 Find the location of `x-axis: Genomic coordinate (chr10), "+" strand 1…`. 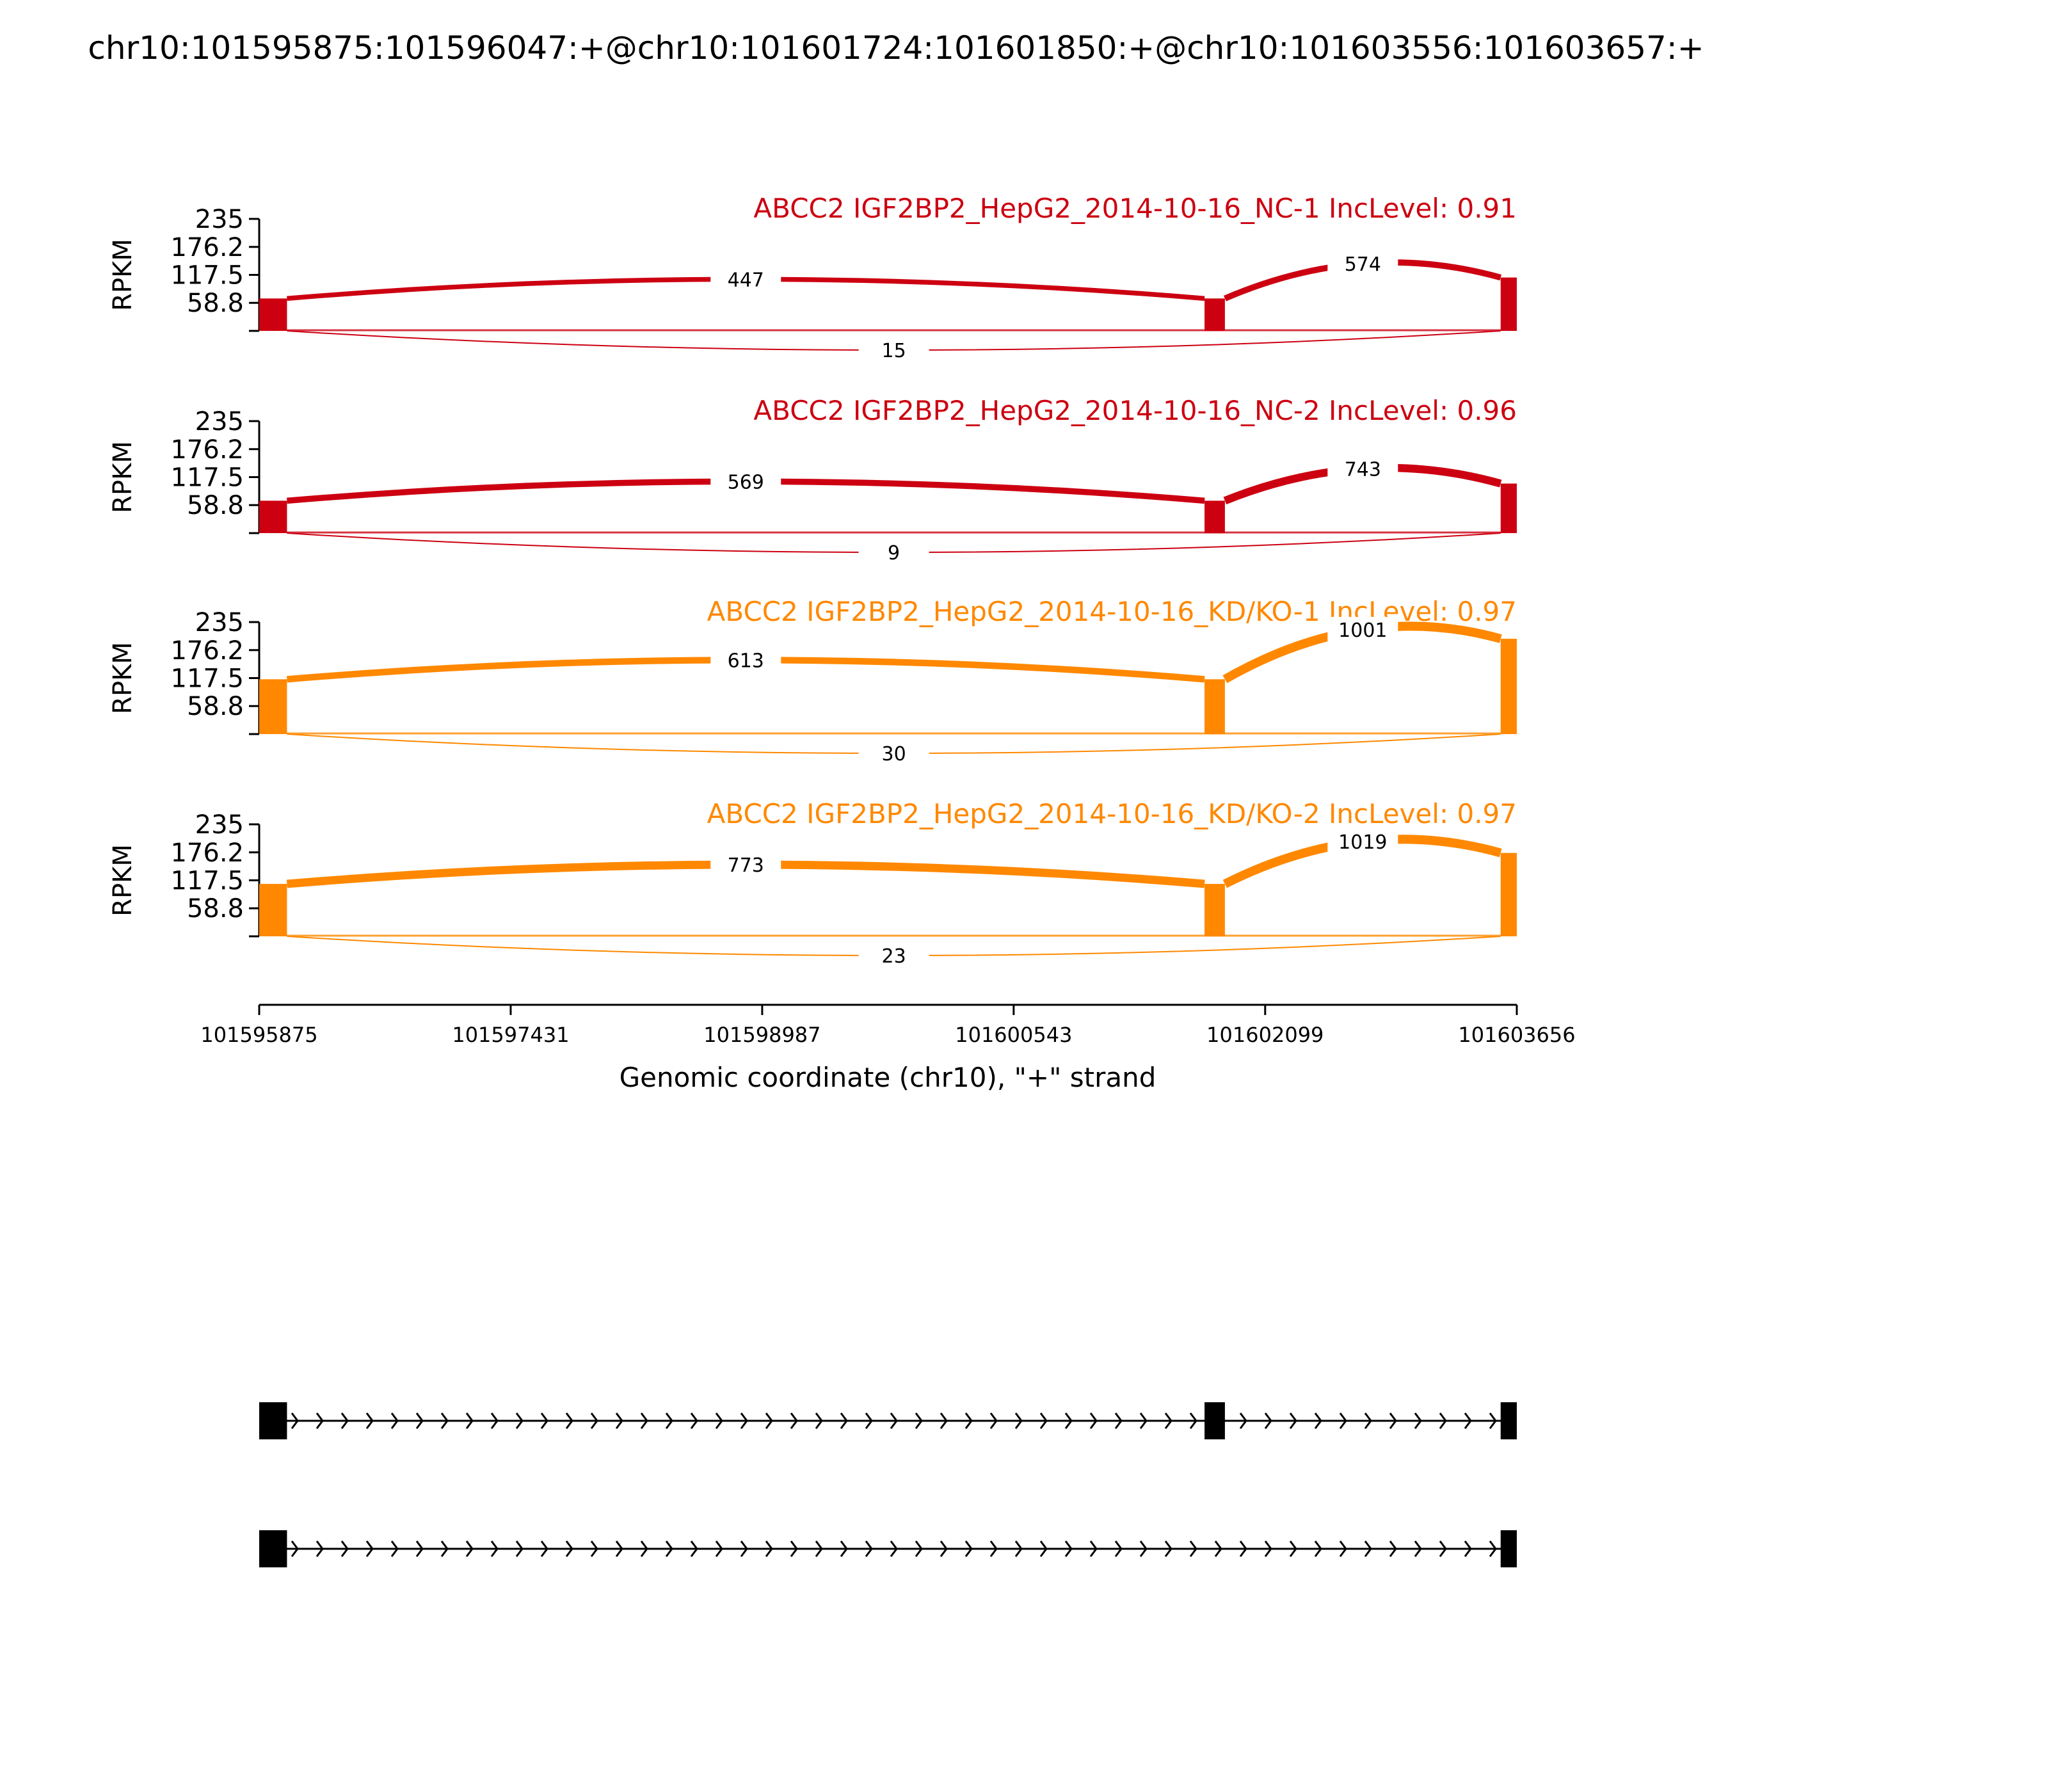

x-axis: Genomic coordinate (chr10), "+" strand 1… is located at coordinates (888, 1048).